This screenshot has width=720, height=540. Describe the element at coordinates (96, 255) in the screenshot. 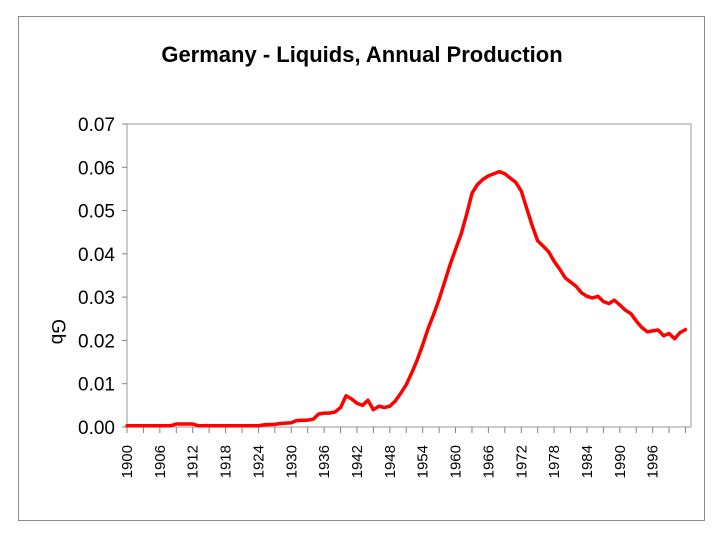

I see `y-tick-label: 0.04` at that location.